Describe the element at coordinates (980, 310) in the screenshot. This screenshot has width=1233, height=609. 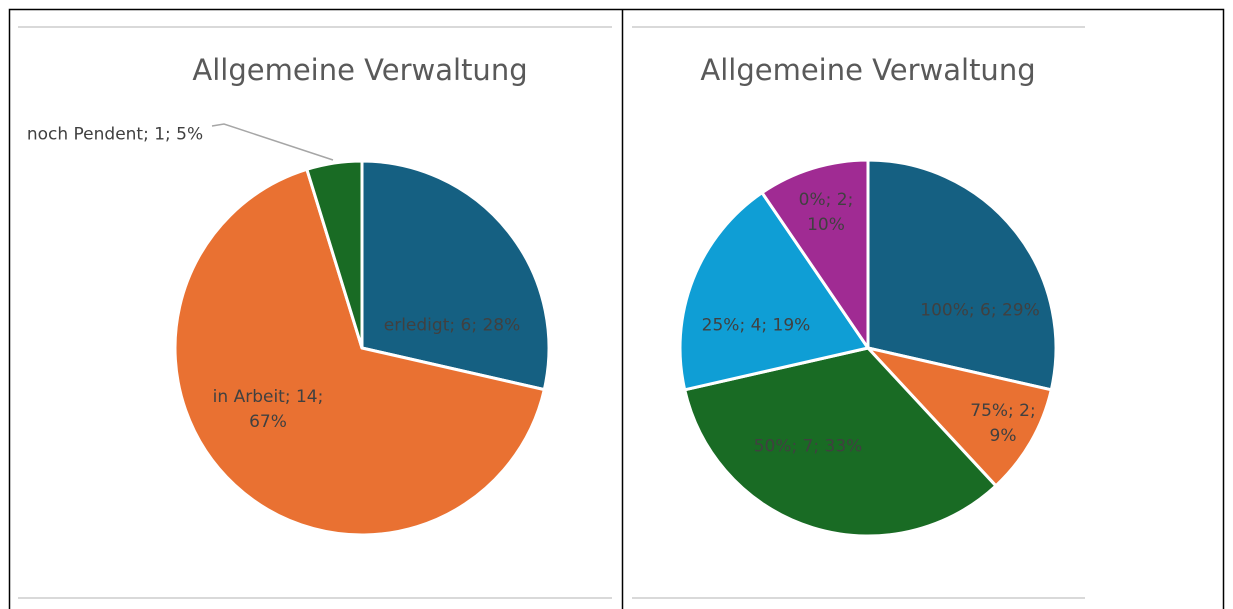
I see `data-label: 100%; 6; 29%` at that location.